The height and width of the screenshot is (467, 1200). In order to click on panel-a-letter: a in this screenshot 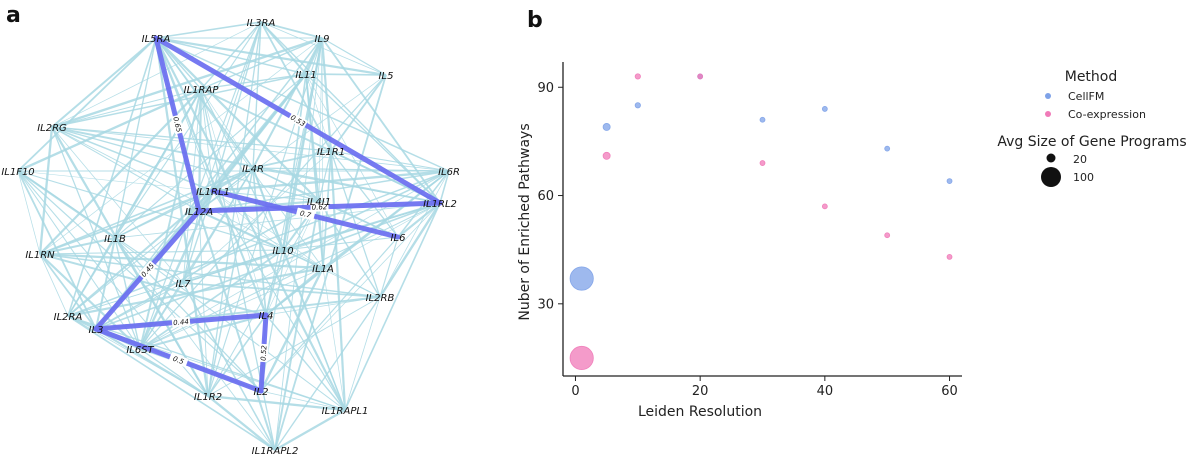, I will do `click(13, 15)`.